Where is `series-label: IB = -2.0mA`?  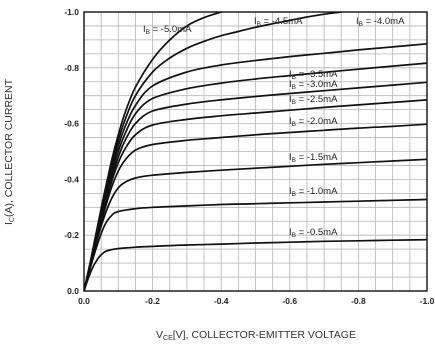 series-label: IB = -2.0mA is located at coordinates (313, 122).